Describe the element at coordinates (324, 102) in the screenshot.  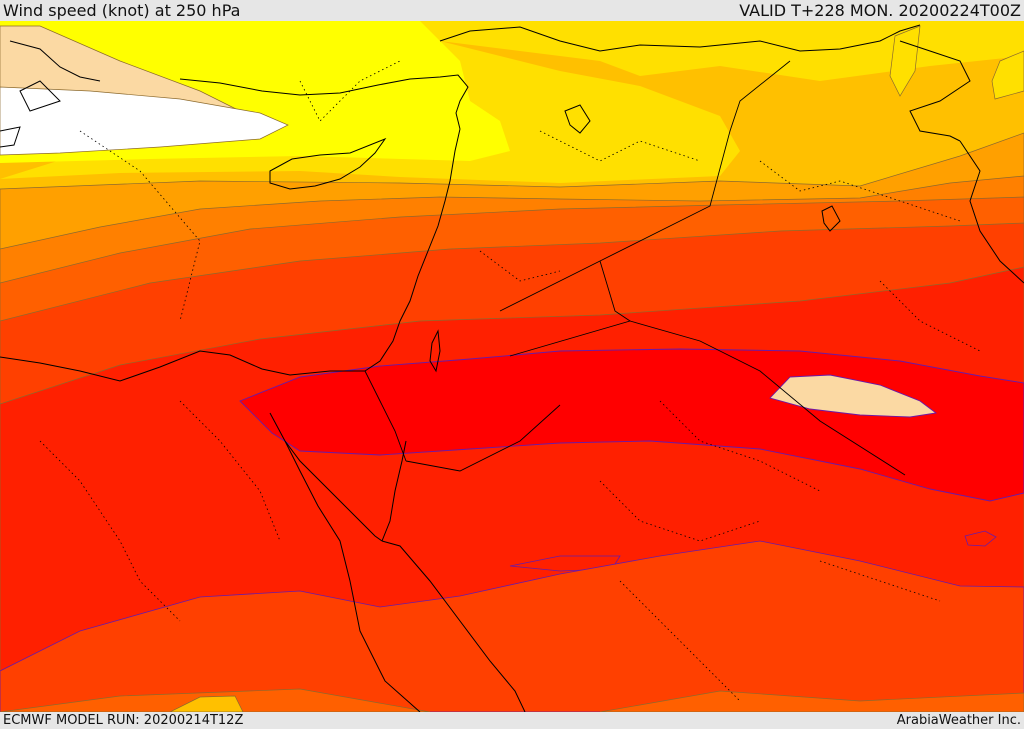
I see `turkey-south-coast` at that location.